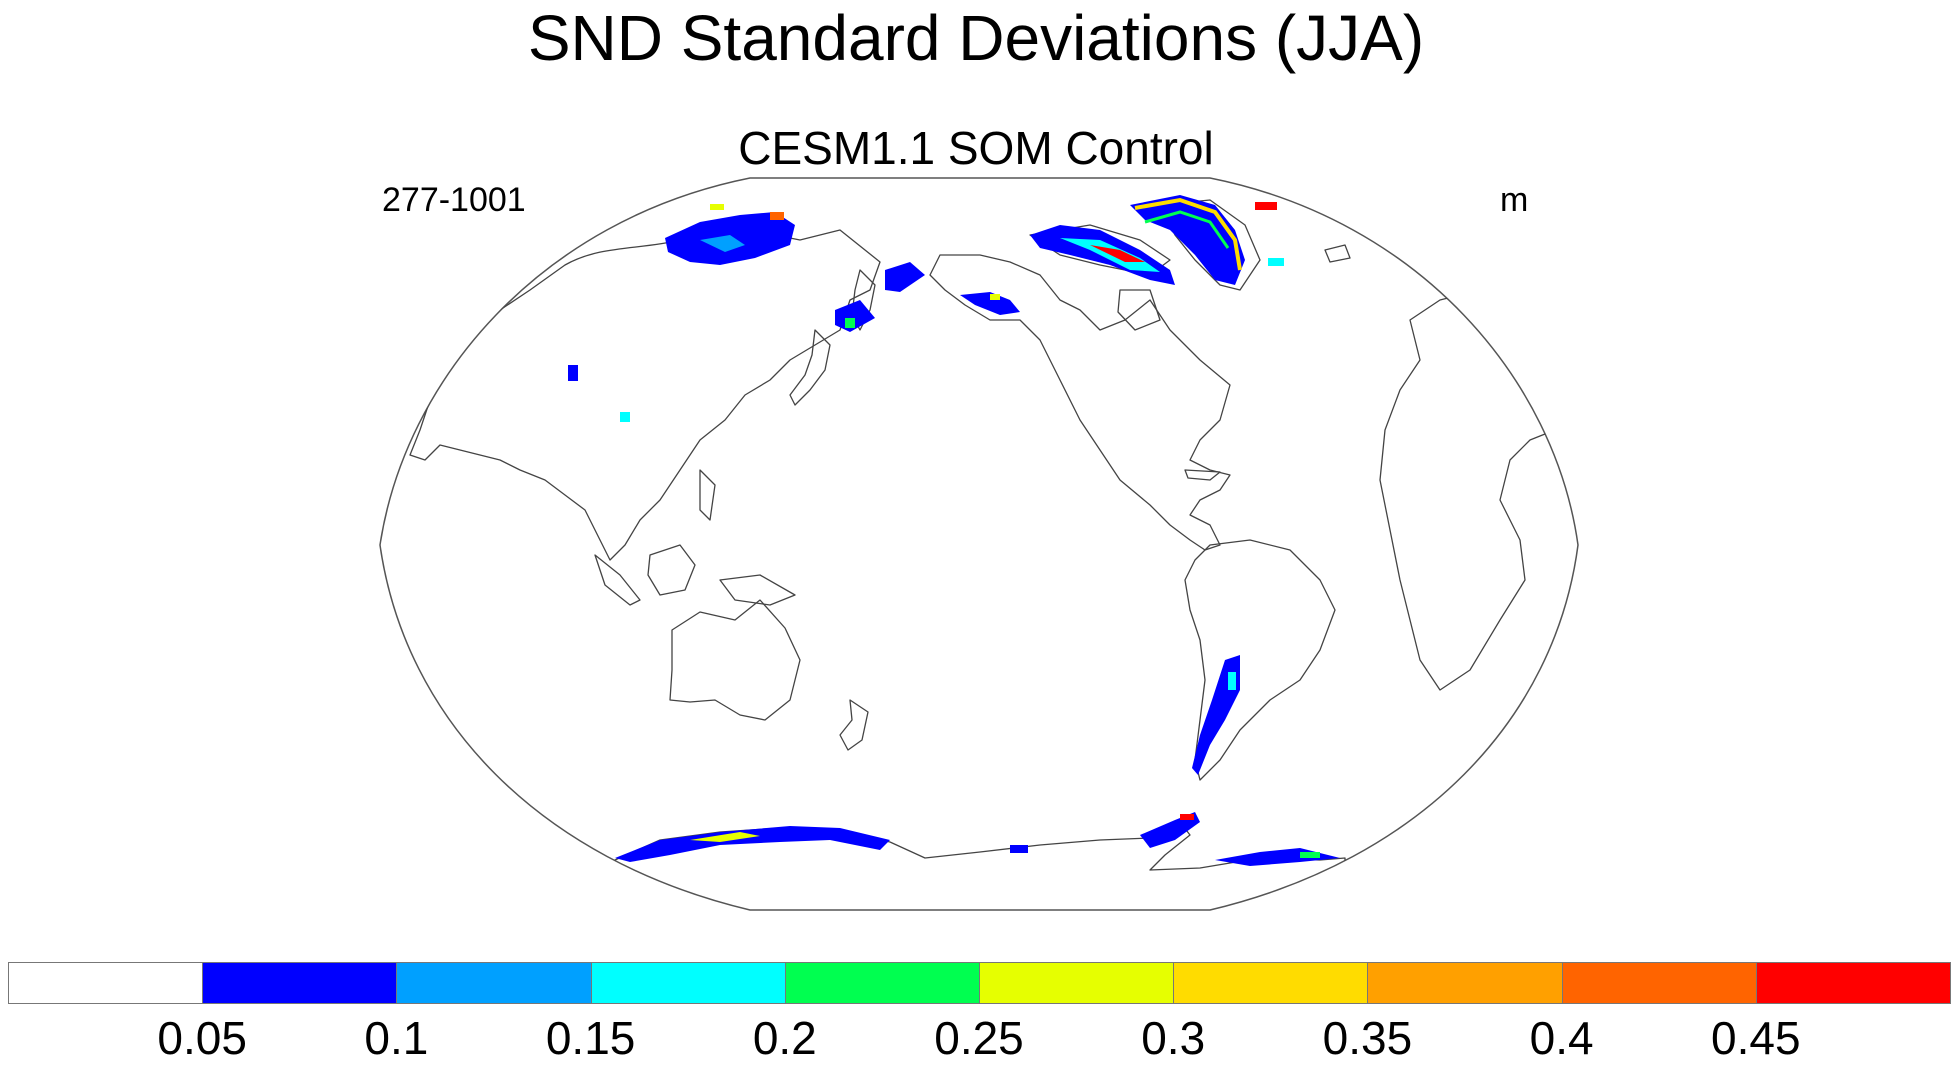 The image size is (1952, 1065). I want to click on field-antarctica-coast-mid, so click(1310, 855).